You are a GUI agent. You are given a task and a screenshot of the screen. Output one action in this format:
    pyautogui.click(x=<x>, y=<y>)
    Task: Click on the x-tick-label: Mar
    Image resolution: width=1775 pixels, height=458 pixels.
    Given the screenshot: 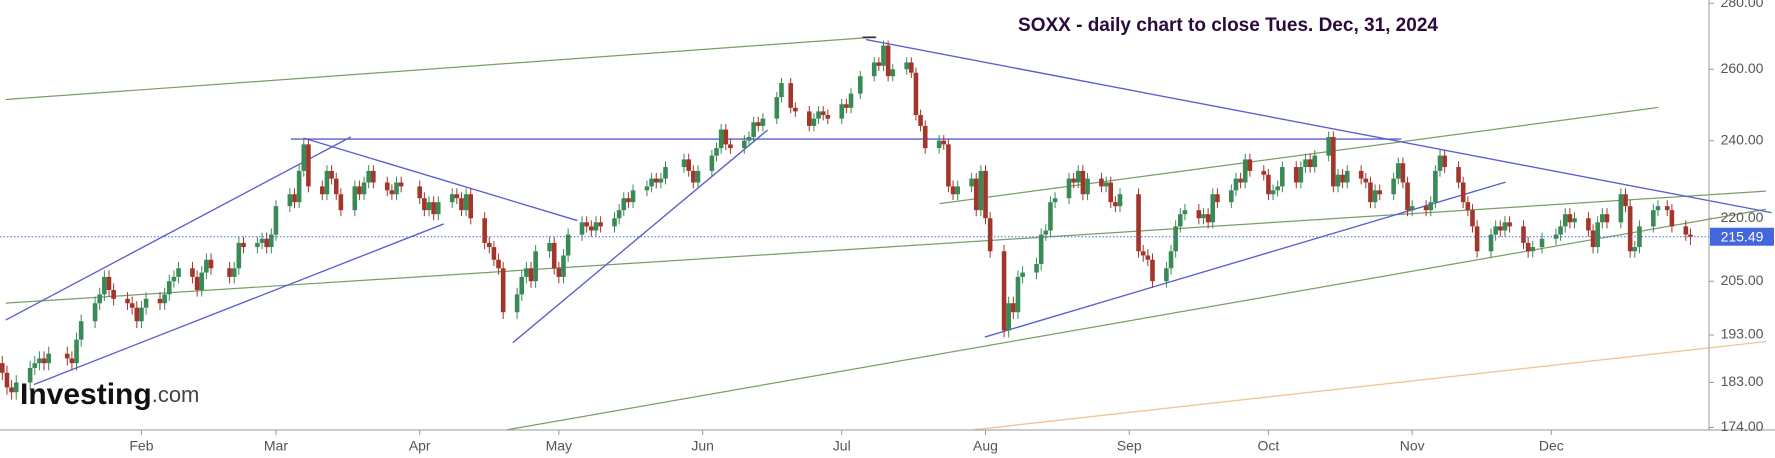 What is the action you would take?
    pyautogui.click(x=276, y=446)
    